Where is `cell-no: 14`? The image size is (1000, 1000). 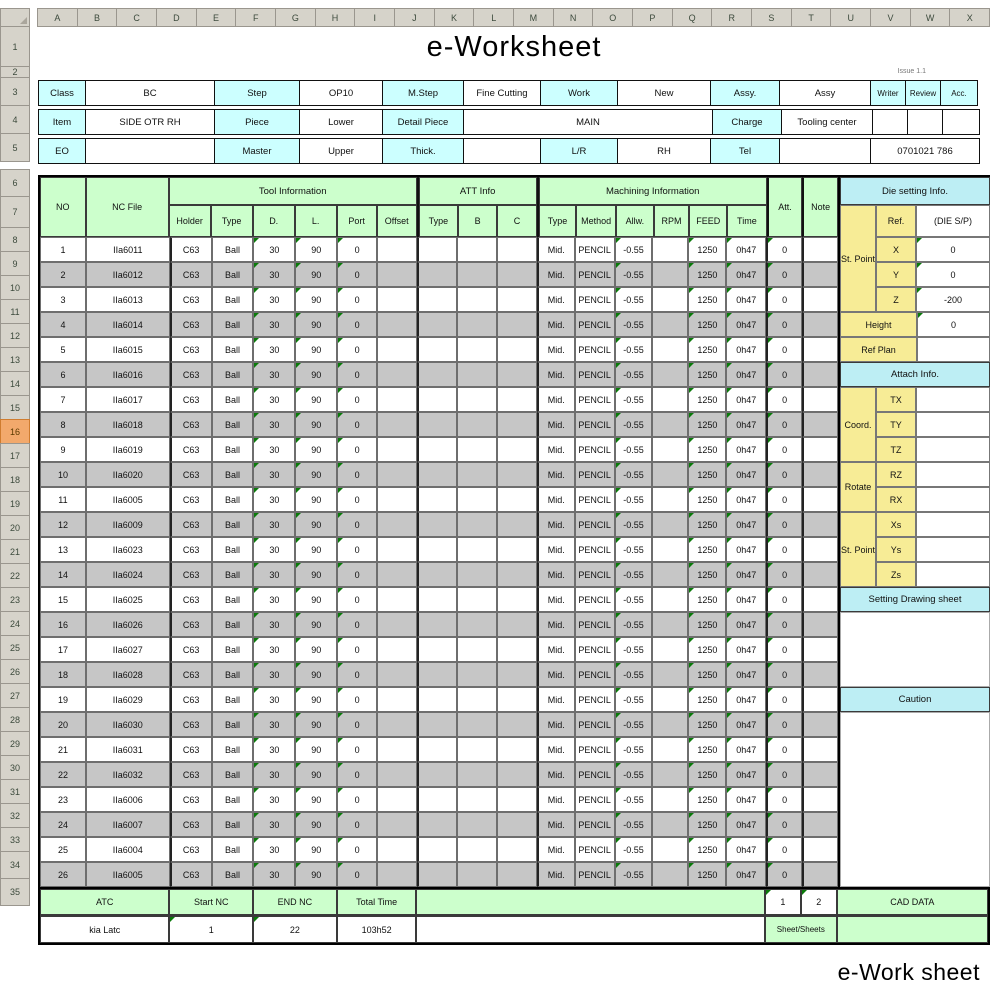
cell-no: 14 is located at coordinates (63, 574).